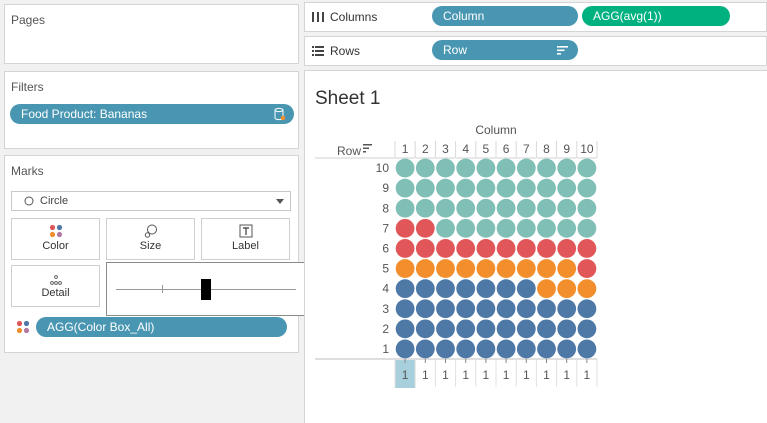 The height and width of the screenshot is (423, 767). Describe the element at coordinates (161, 327) in the screenshot. I see `color-field-pill: AGG(Color Box_All)` at that location.